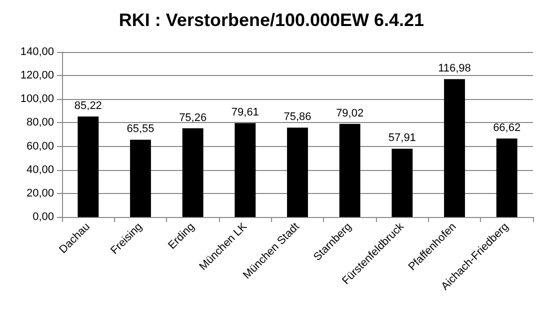 This screenshot has width=543, height=327. What do you see at coordinates (298, 117) in the screenshot?
I see `data-label: 75,86` at bounding box center [298, 117].